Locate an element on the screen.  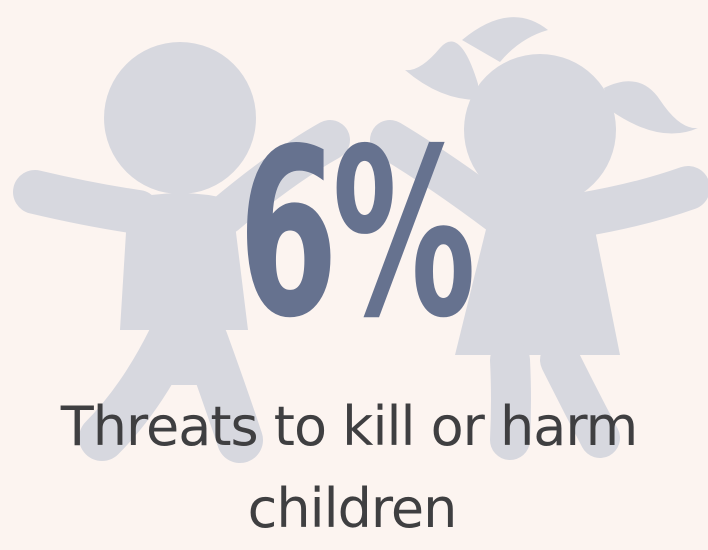
girl-left-leg is located at coordinates (510, 400).